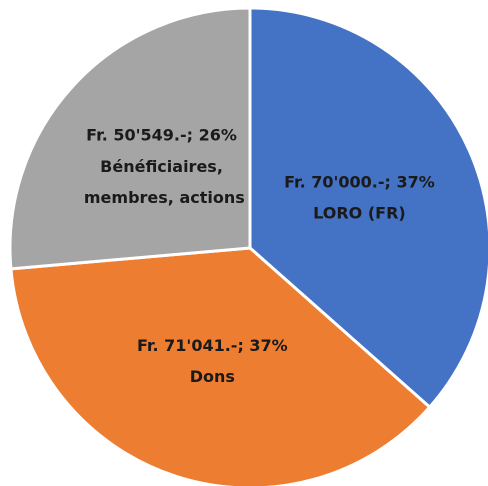 The width and height of the screenshot is (488, 486). Describe the element at coordinates (359, 213) in the screenshot. I see `category-label: LORO (FR)` at that location.